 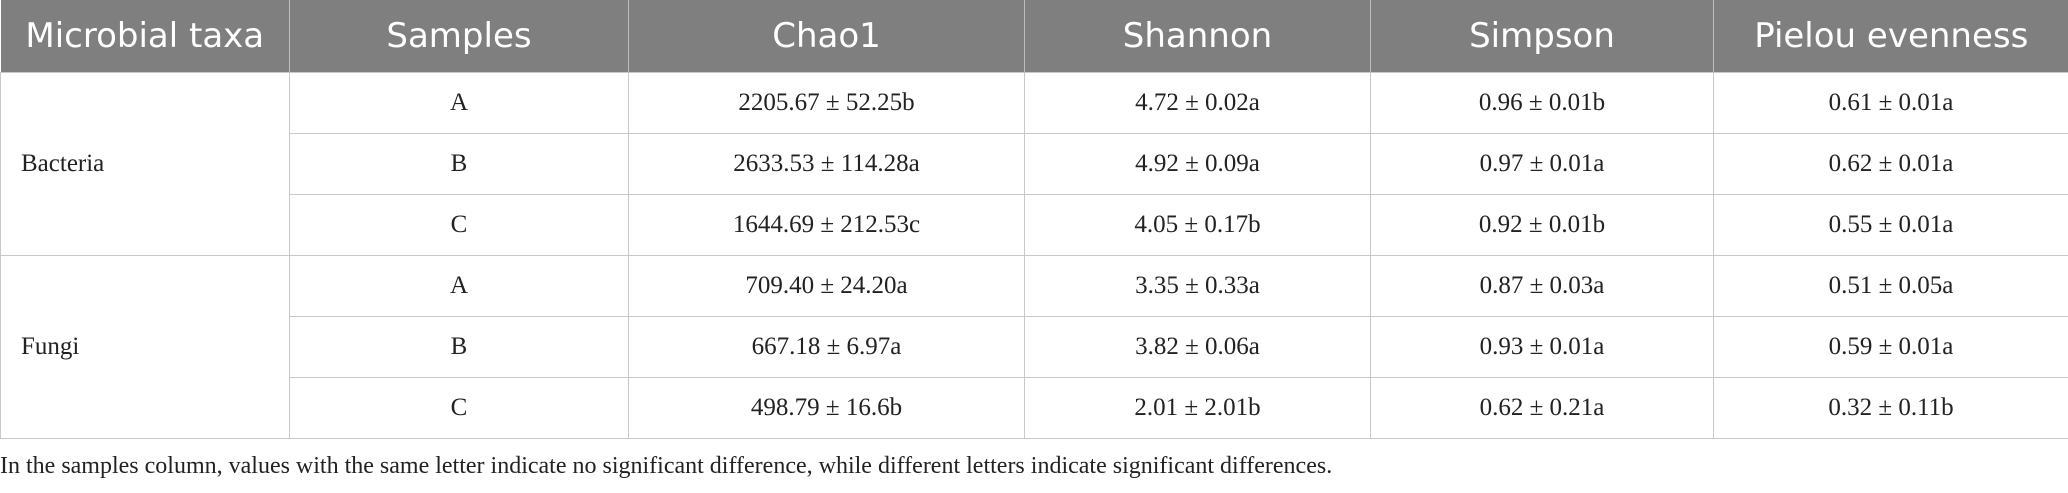 What do you see at coordinates (459, 36) in the screenshot?
I see `header-cell: Samples` at bounding box center [459, 36].